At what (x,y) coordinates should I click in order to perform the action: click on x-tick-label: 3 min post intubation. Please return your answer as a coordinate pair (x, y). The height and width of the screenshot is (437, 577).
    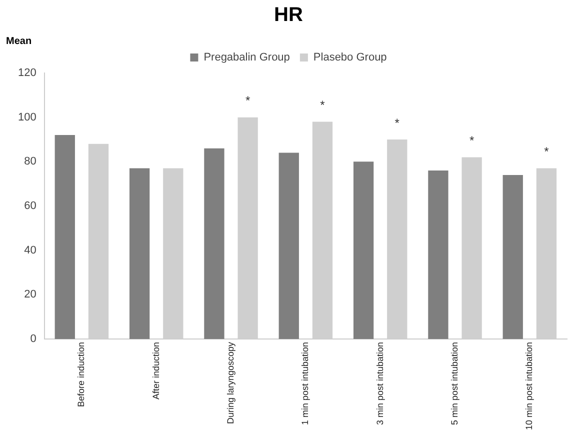
    Looking at the image, I should click on (379, 384).